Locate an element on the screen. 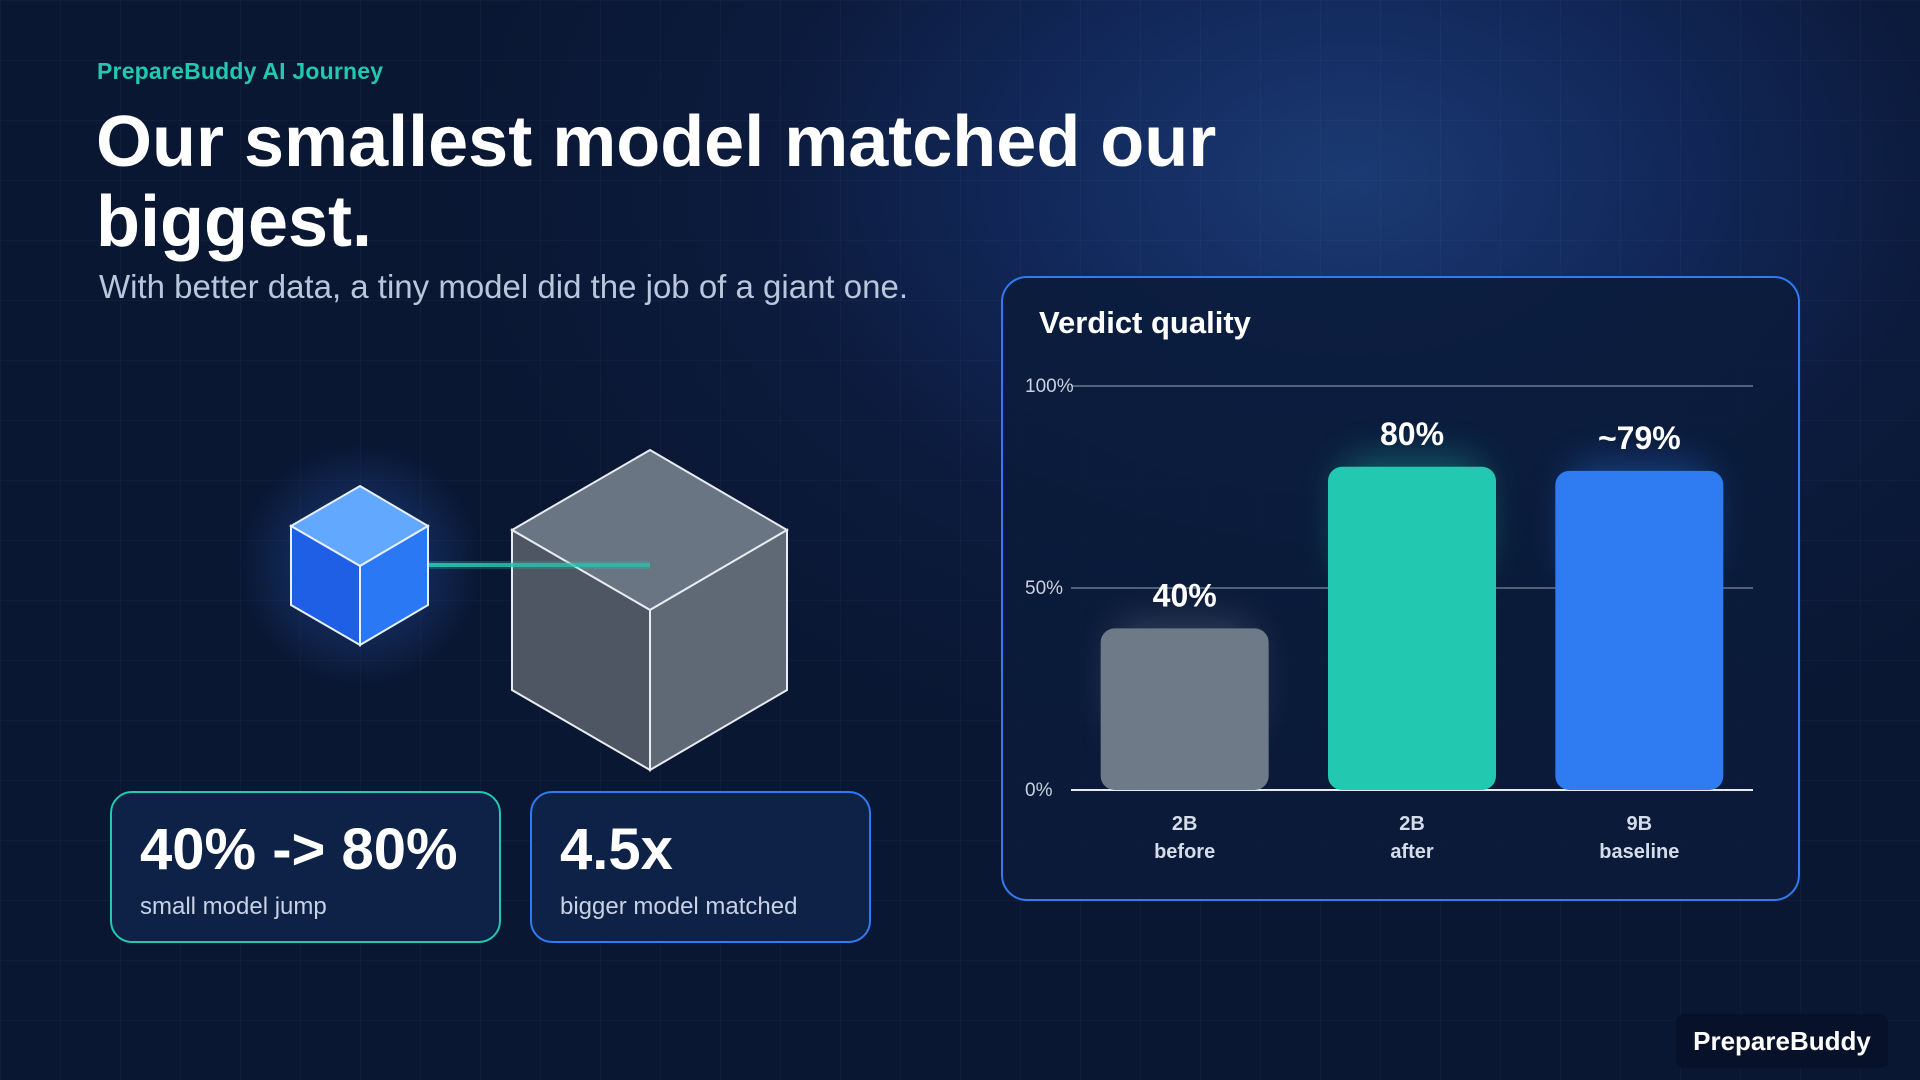 The height and width of the screenshot is (1080, 1920). stat-card-matched: 4.5x bigger model matched is located at coordinates (700, 867).